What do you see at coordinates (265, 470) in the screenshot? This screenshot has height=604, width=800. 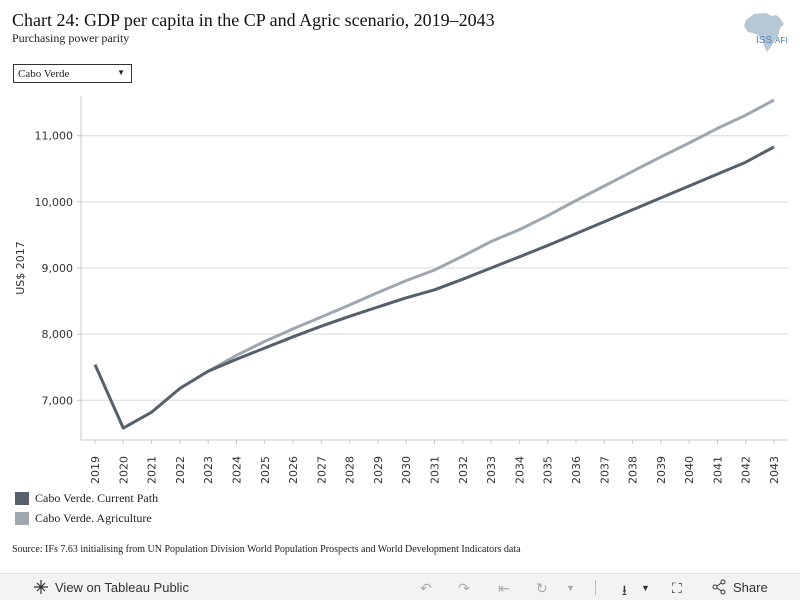 I see `x-tick-label: 2025` at bounding box center [265, 470].